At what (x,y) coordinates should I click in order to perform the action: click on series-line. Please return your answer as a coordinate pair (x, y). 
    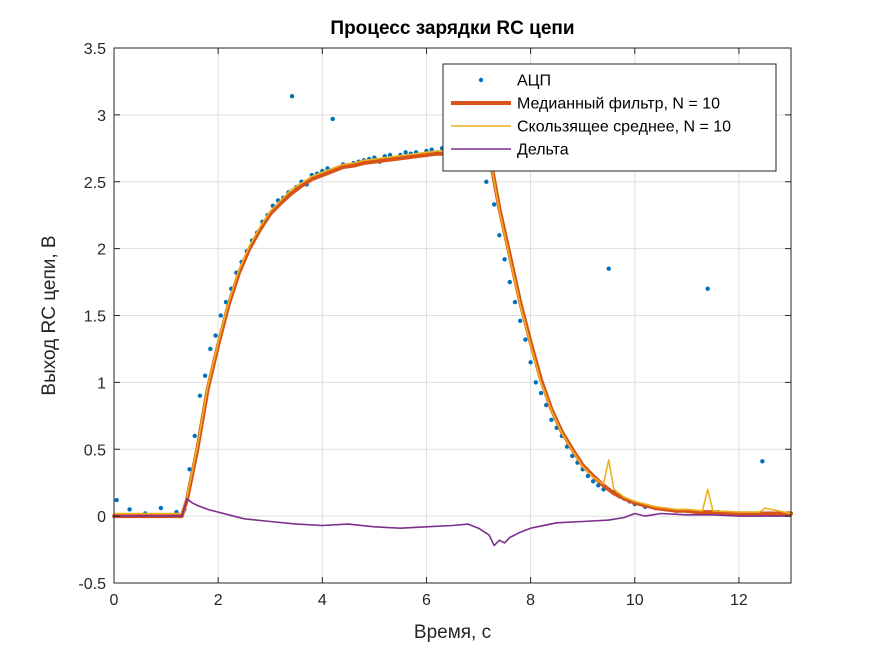
    Looking at the image, I should click on (452, 522).